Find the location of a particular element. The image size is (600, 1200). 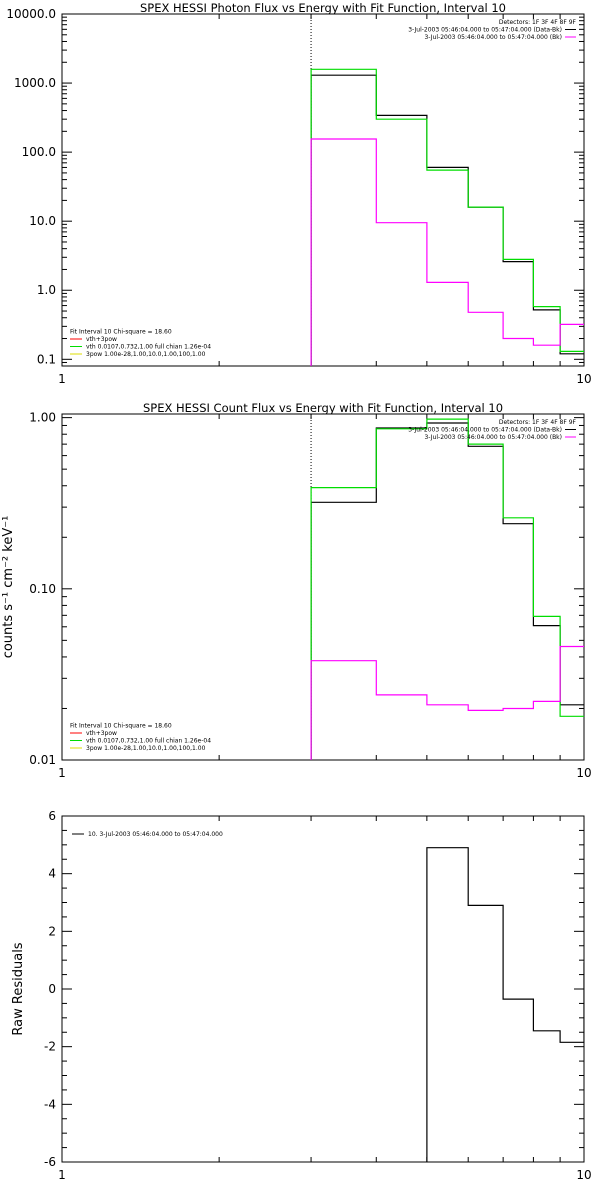

y-axis-label: counts s⁻¹ cm⁻² keV⁻¹ is located at coordinates (8, 587).